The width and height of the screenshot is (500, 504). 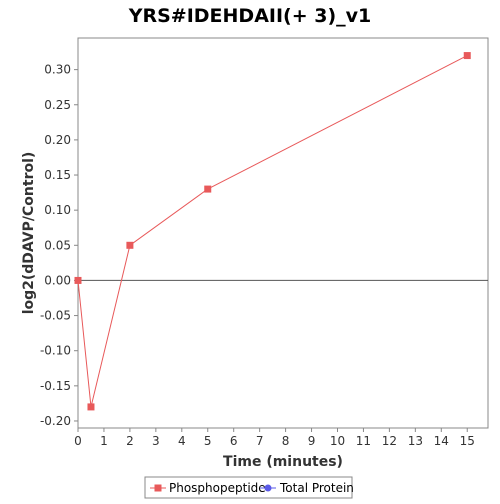 What do you see at coordinates (283, 462) in the screenshot?
I see `x-axis-title: Time (minutes)` at bounding box center [283, 462].